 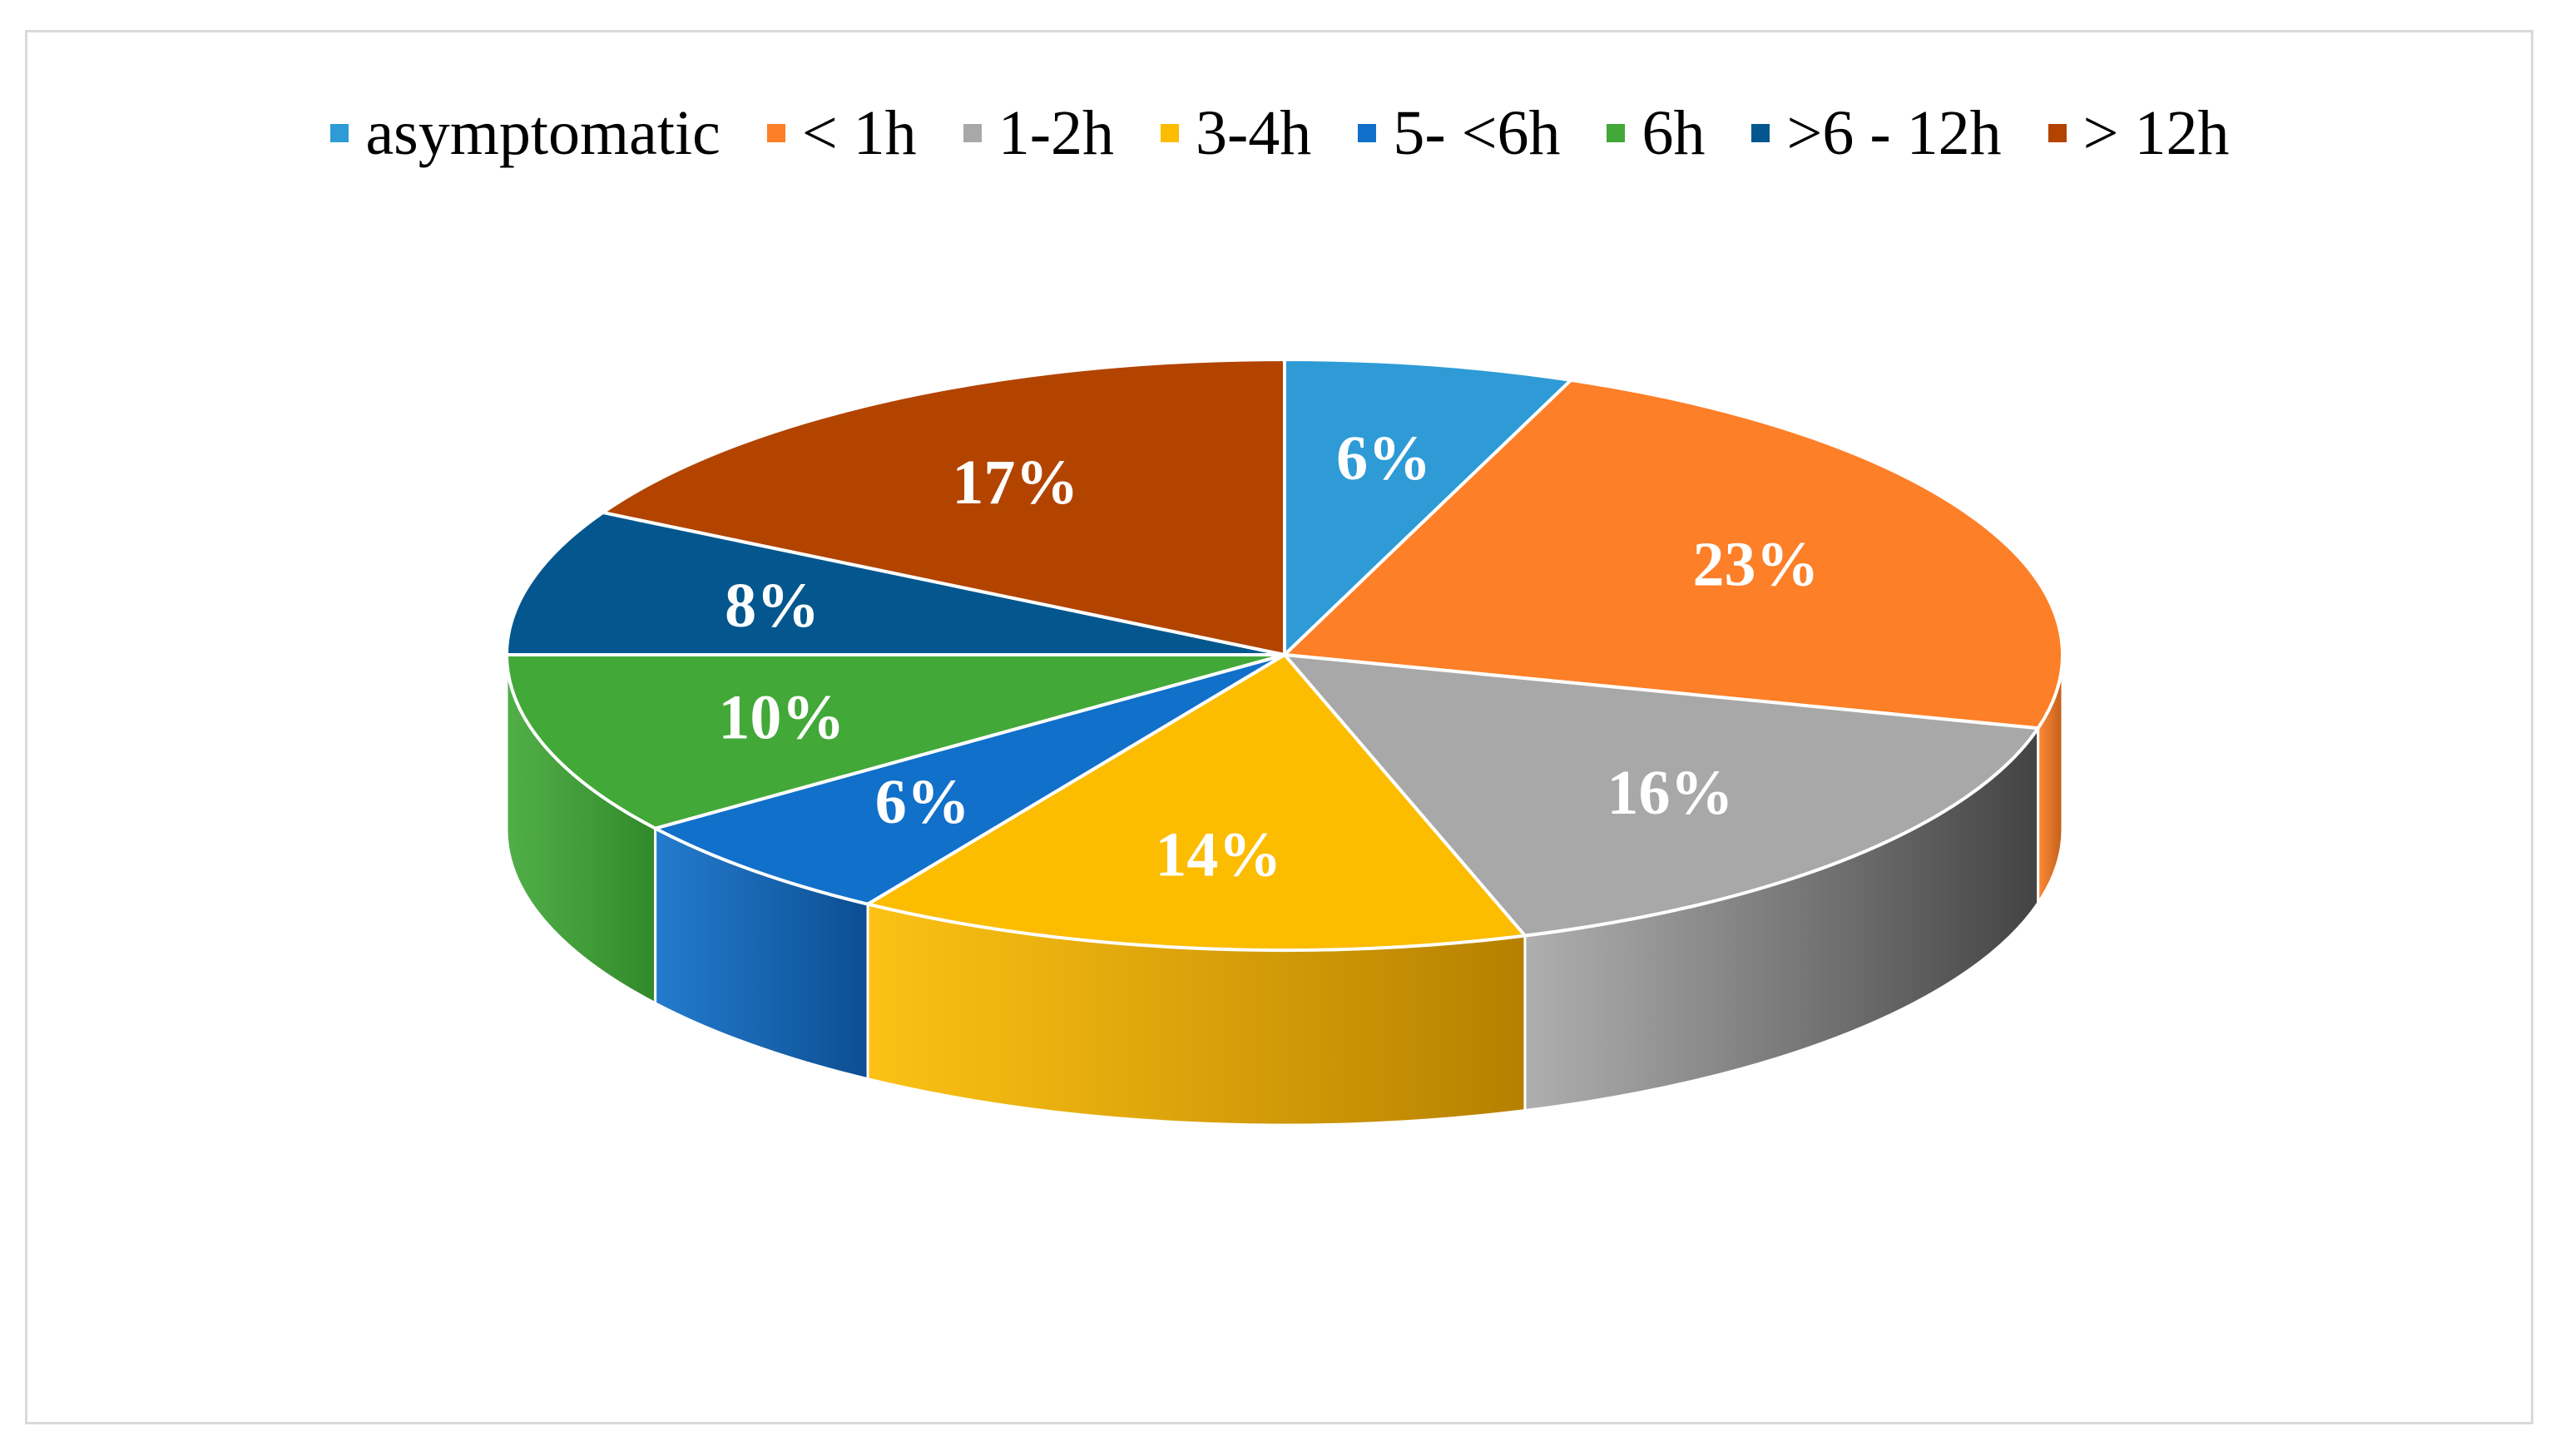 I want to click on legend-item-3: 1-2h, so click(x=1038, y=133).